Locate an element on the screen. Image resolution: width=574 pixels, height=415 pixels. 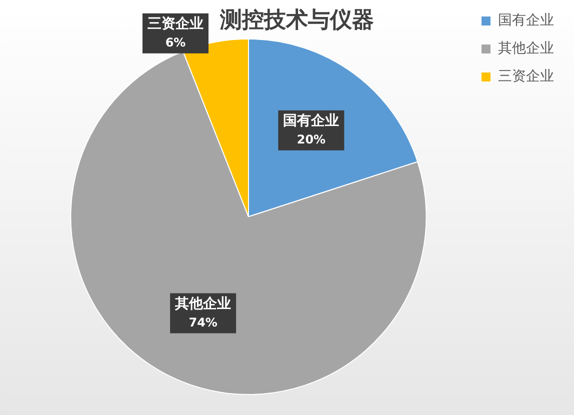
slice-label: 国有企业 is located at coordinates (311, 121).